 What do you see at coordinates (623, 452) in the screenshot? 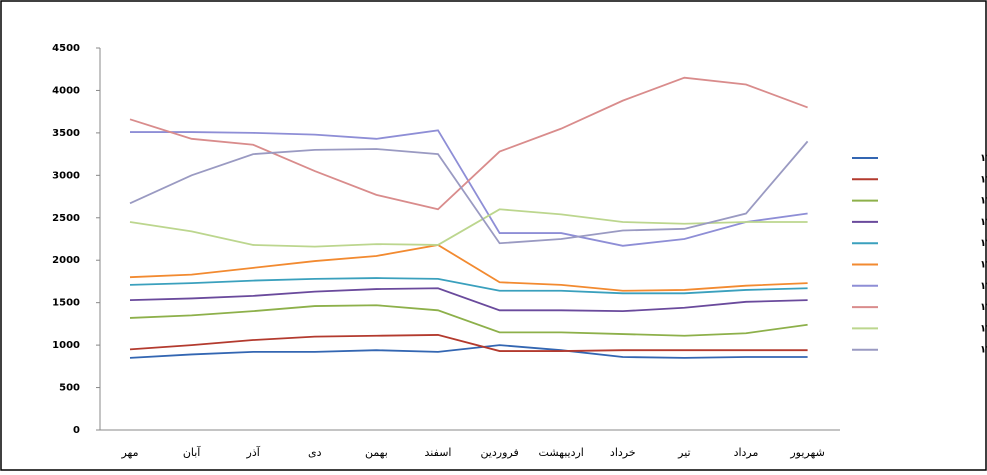
I see `x-tick-label: خرداد` at bounding box center [623, 452].